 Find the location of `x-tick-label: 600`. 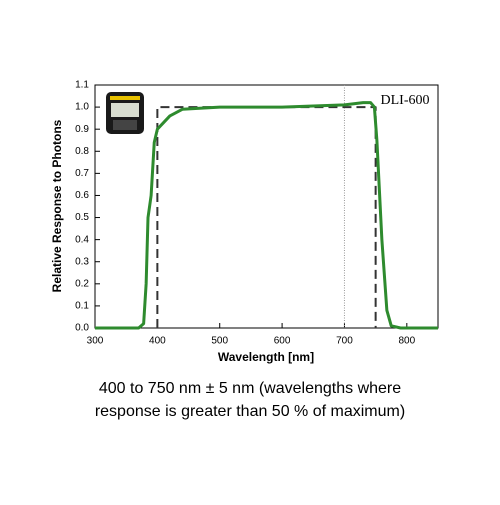

x-tick-label: 600 is located at coordinates (282, 341).